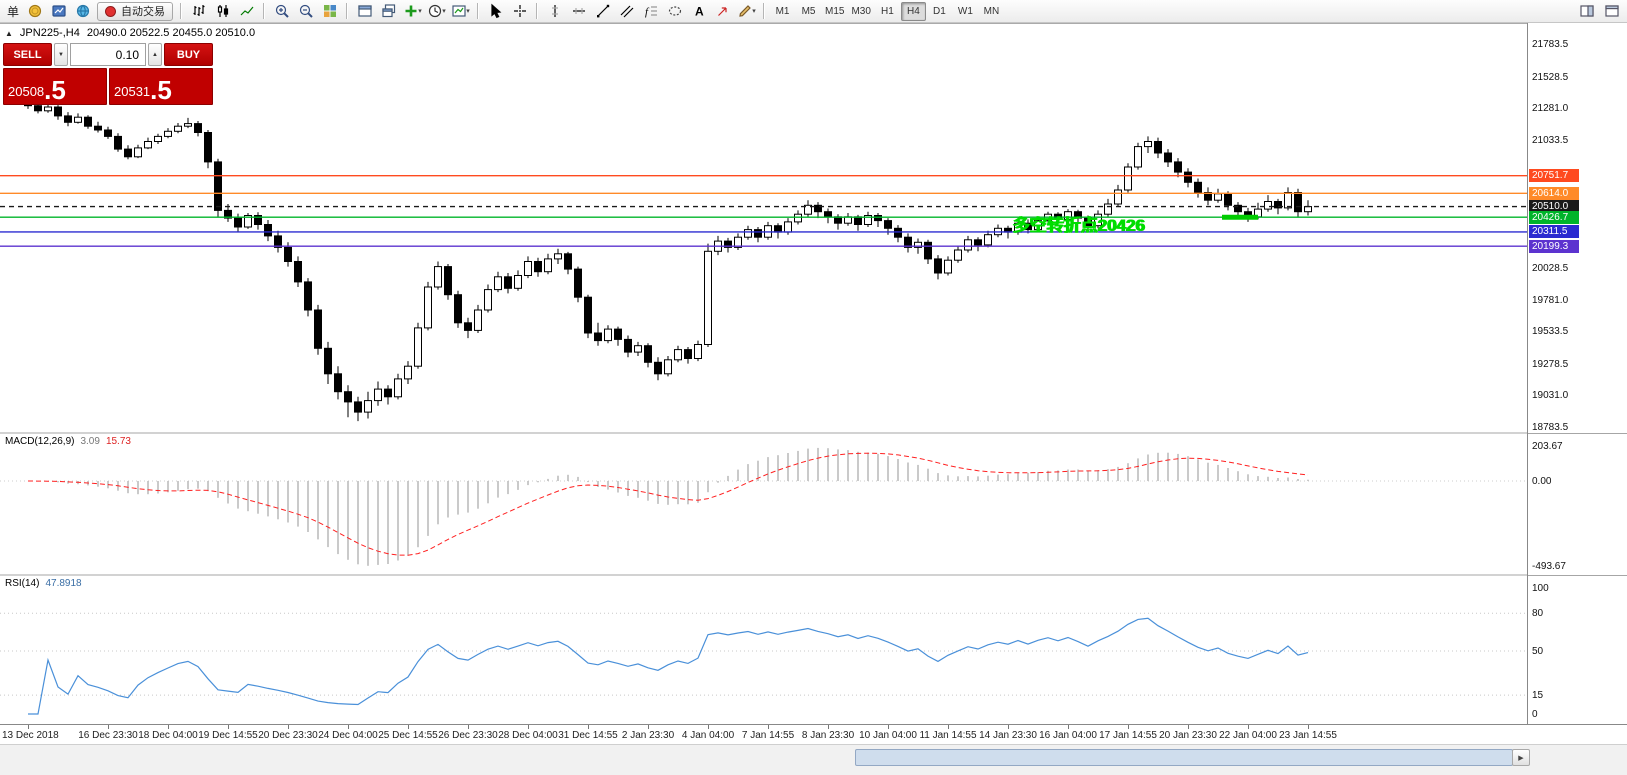 The height and width of the screenshot is (775, 1627). I want to click on price-level-tag: 20614.0, so click(1554, 193).